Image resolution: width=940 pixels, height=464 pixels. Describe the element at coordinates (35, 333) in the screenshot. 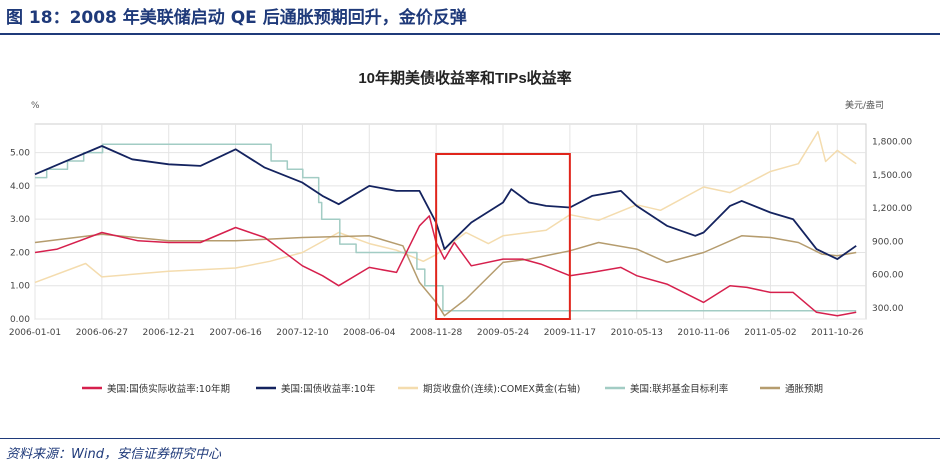

I see `x-tick-label: 2006-01-01` at that location.